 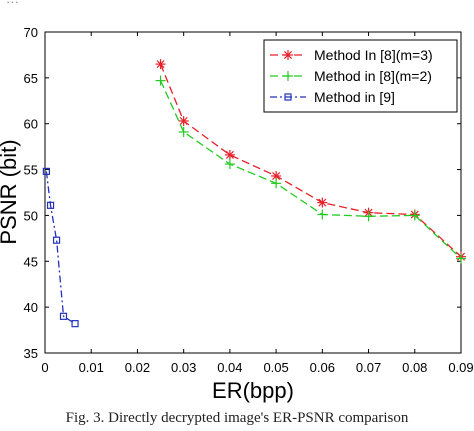 I want to click on x-tick-labels: 0 0.01 0.02 0.03 0.04 0.05 0.06 0.07 0.08 0.09, so click(x=257, y=367).